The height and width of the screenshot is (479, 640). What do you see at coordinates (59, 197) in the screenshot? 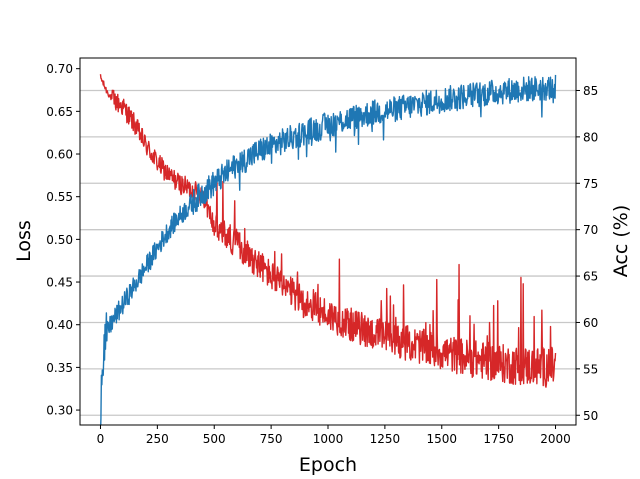
I see `left-y-tick-label-5: 0.55` at bounding box center [59, 197].